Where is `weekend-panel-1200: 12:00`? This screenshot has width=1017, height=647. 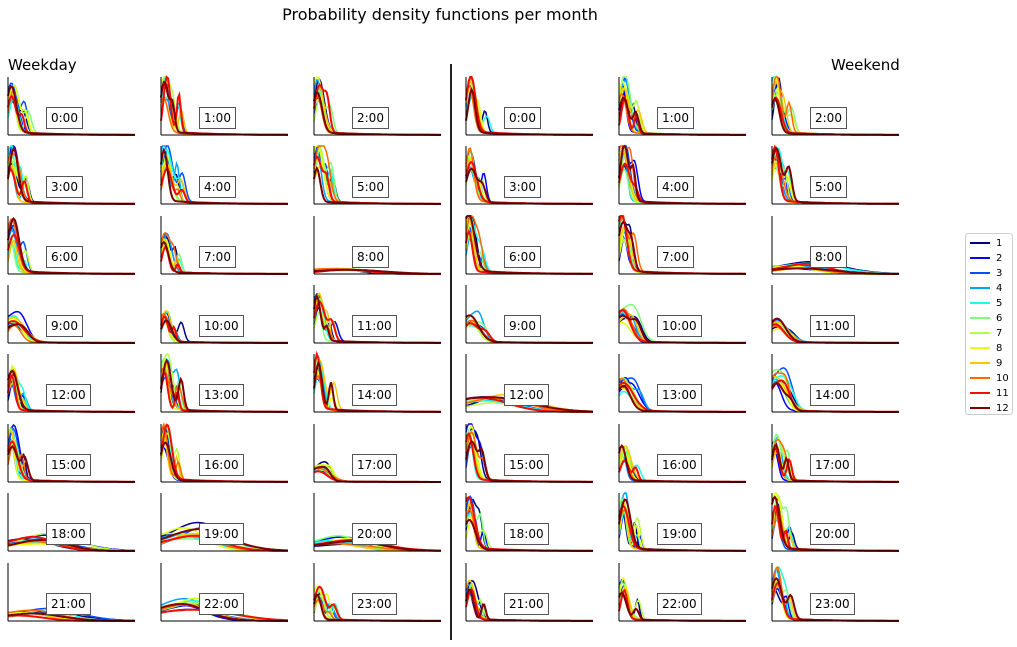 weekend-panel-1200: 12:00 is located at coordinates (529, 389).